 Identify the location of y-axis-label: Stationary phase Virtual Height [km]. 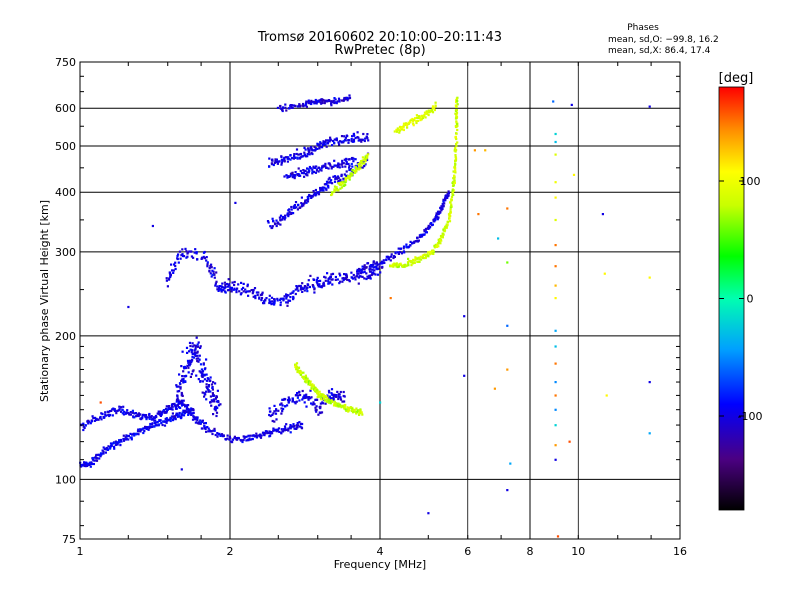
(44, 301).